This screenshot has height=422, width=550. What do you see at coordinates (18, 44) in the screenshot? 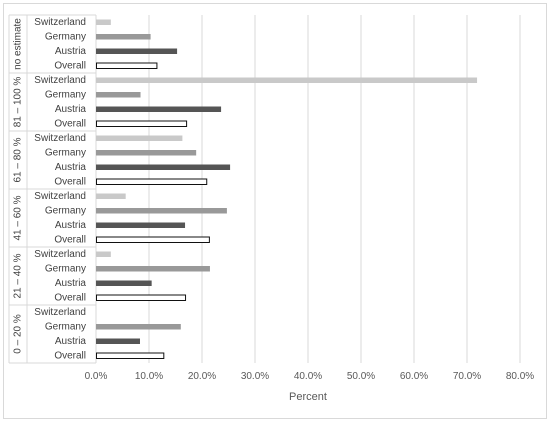
I see `group-label: no estimate` at bounding box center [18, 44].